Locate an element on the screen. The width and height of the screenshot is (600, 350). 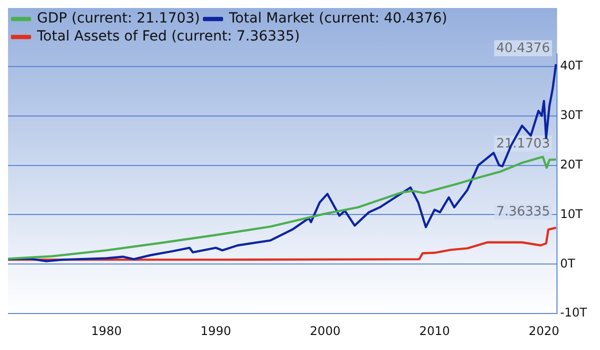
x-tick-label: 2020 is located at coordinates (544, 331).